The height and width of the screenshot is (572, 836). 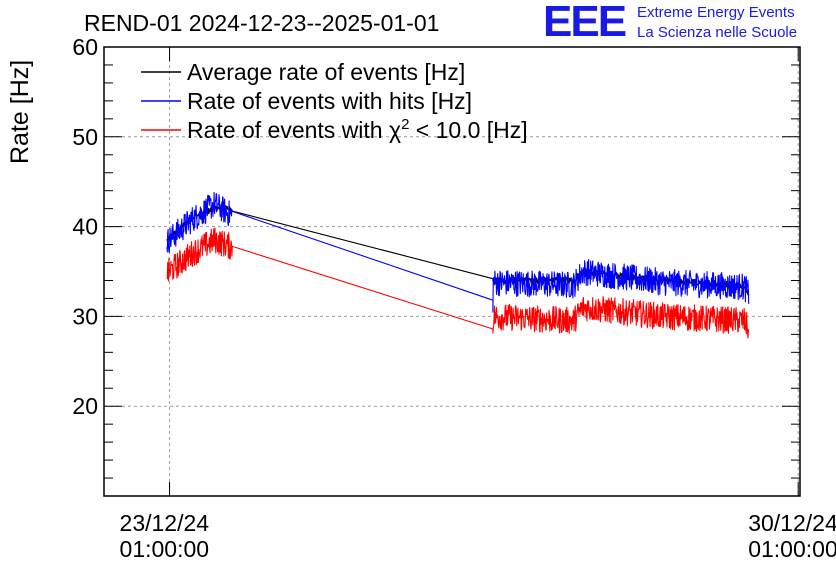 What do you see at coordinates (85, 406) in the screenshot?
I see `y-tick-label: 20` at bounding box center [85, 406].